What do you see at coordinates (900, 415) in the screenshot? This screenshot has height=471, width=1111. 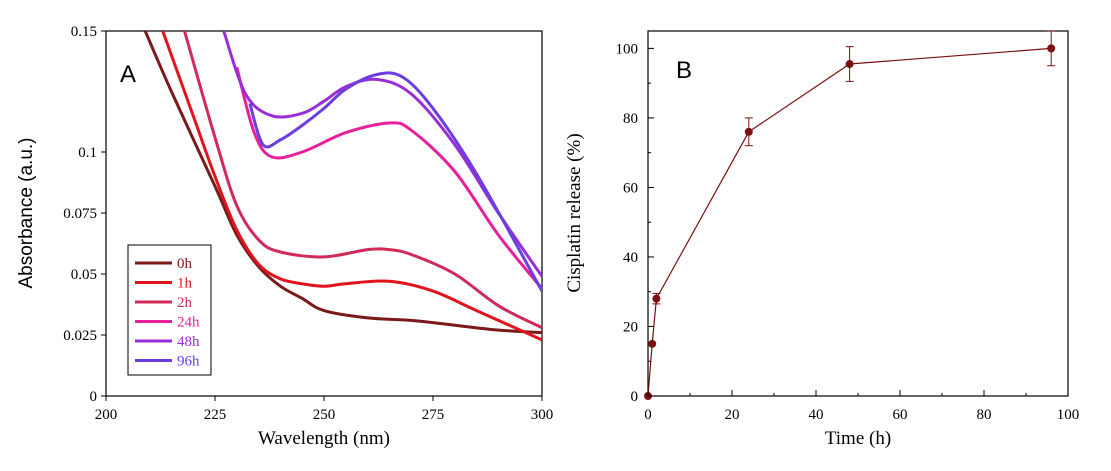 I see `x-tick-label: 60` at bounding box center [900, 415].